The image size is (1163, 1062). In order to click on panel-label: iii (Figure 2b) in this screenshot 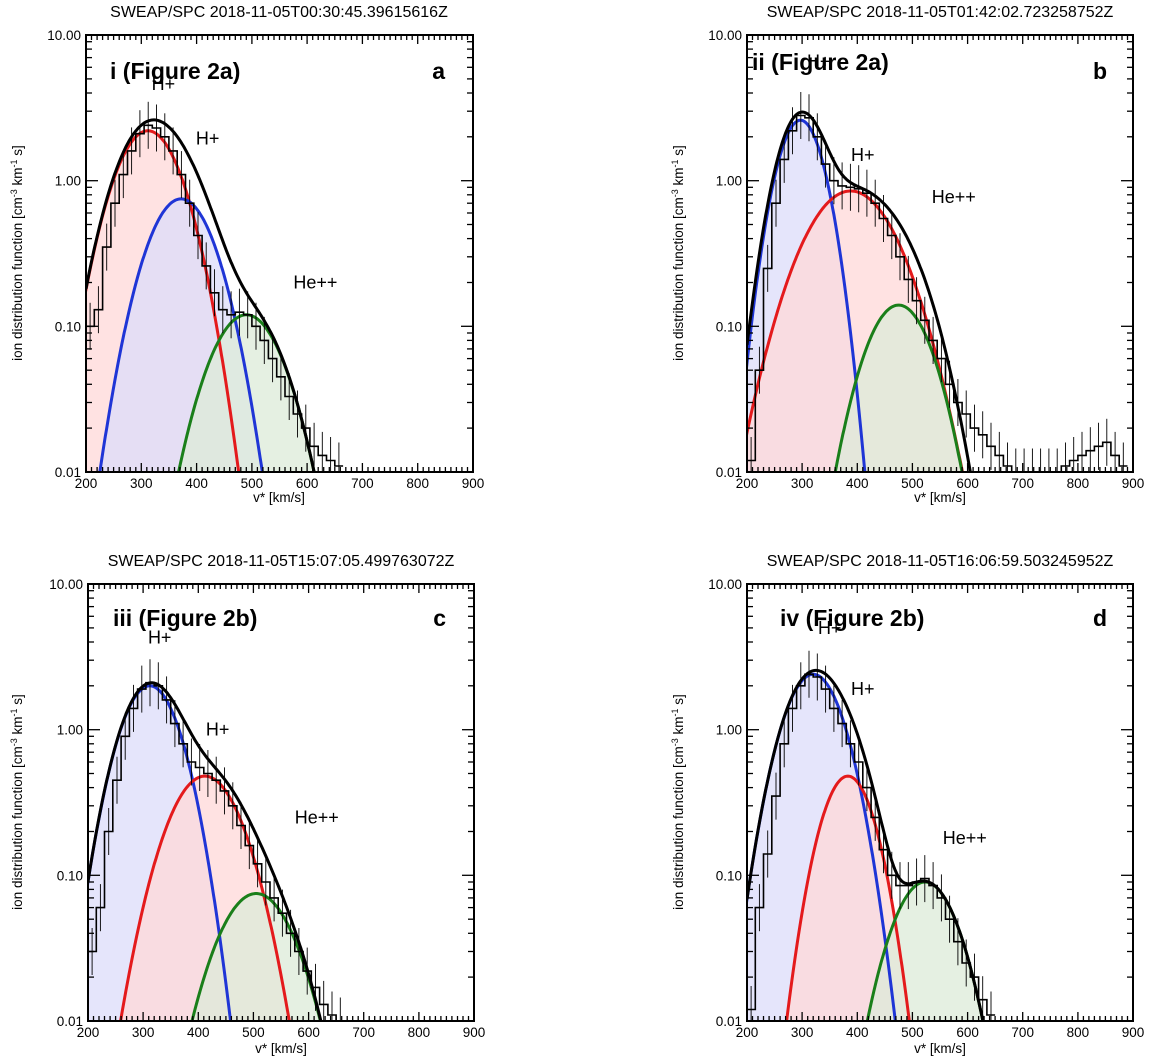, I will do `click(185, 618)`.